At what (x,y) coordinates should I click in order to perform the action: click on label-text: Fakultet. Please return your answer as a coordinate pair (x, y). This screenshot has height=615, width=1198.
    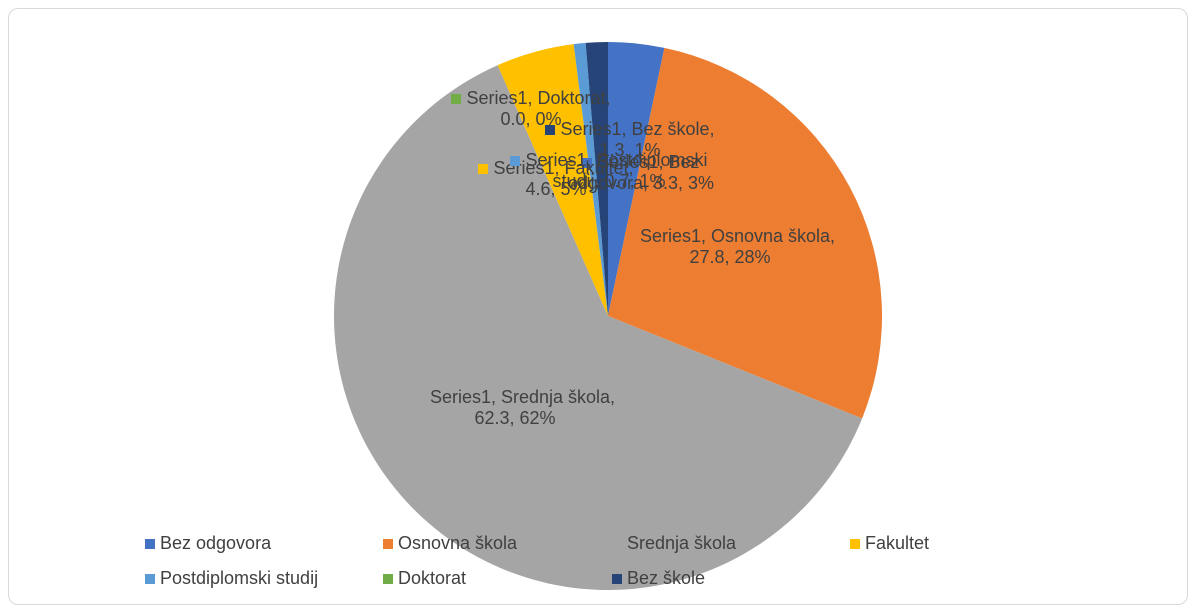
    Looking at the image, I should click on (897, 543).